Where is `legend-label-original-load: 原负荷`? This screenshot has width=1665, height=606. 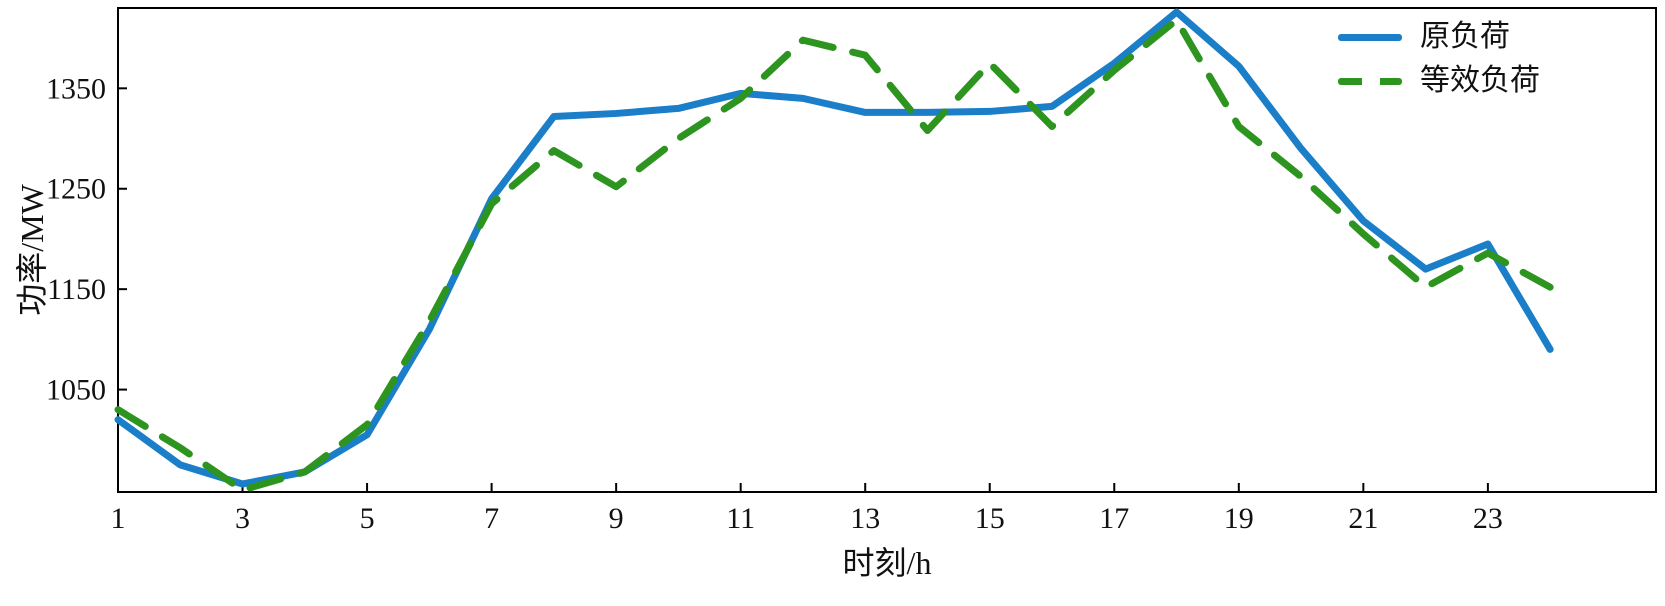
legend-label-original-load: 原负荷 is located at coordinates (1465, 36).